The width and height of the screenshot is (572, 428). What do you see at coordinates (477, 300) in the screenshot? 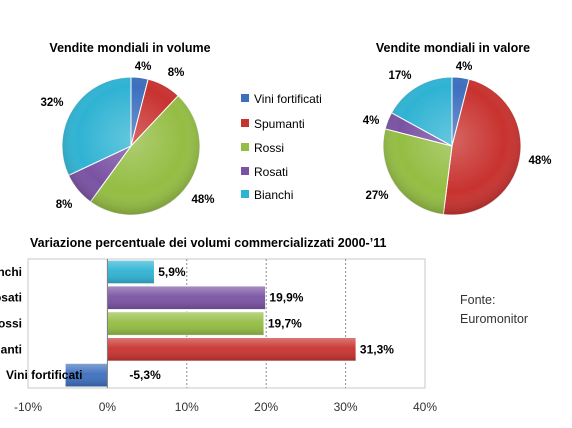
I see `source-note-line-1: Fonte:` at bounding box center [477, 300].